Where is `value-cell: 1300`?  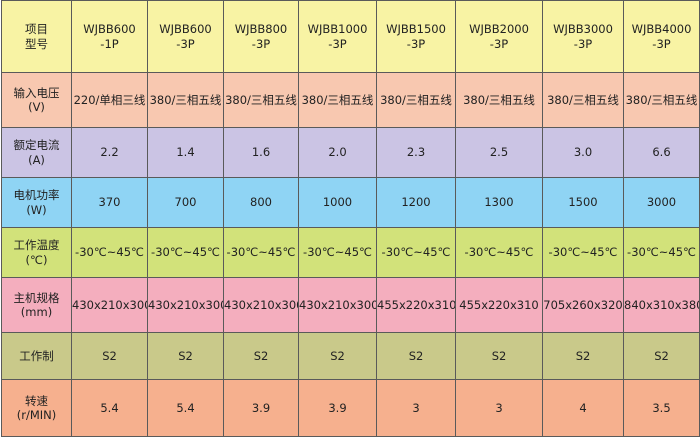
value-cell: 1300 is located at coordinates (499, 202).